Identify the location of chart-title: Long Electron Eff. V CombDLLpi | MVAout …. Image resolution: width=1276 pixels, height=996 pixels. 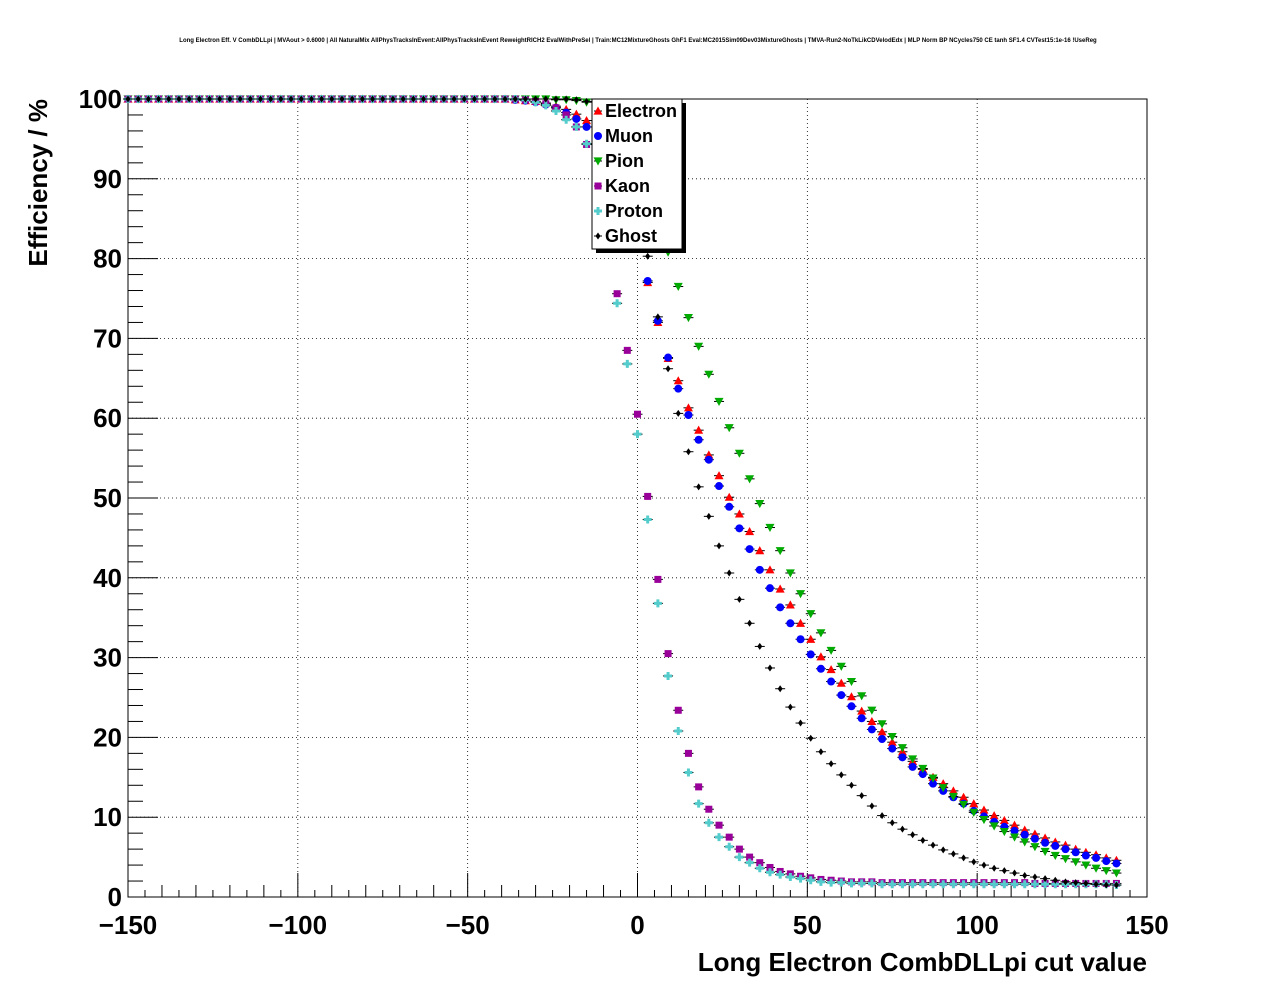
(638, 41).